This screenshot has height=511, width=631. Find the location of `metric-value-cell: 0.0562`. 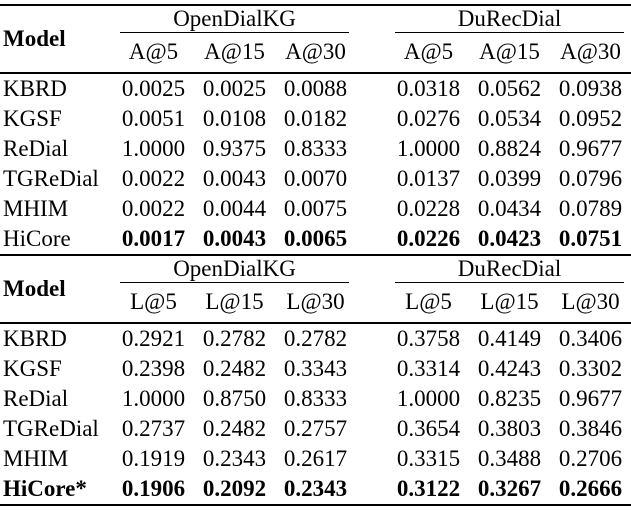

metric-value-cell: 0.0562 is located at coordinates (509, 88).